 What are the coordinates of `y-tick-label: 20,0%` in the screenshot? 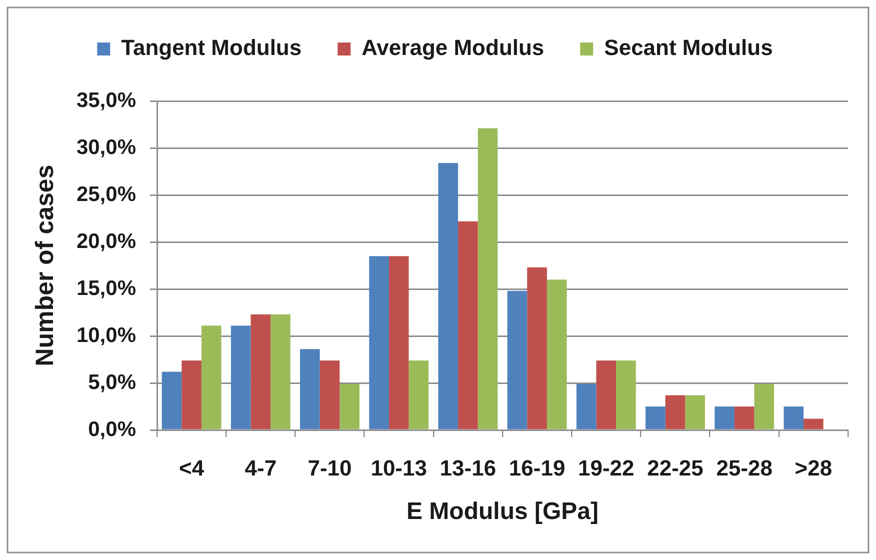 It's located at (106, 241).